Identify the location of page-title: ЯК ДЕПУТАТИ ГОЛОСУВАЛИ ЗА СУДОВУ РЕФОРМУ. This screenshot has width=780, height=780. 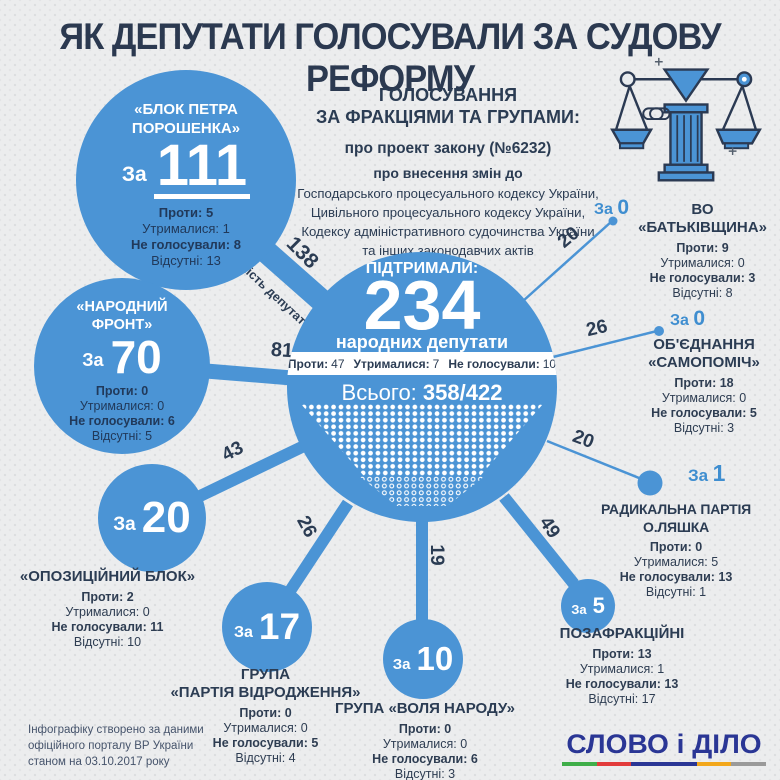
(390, 57).